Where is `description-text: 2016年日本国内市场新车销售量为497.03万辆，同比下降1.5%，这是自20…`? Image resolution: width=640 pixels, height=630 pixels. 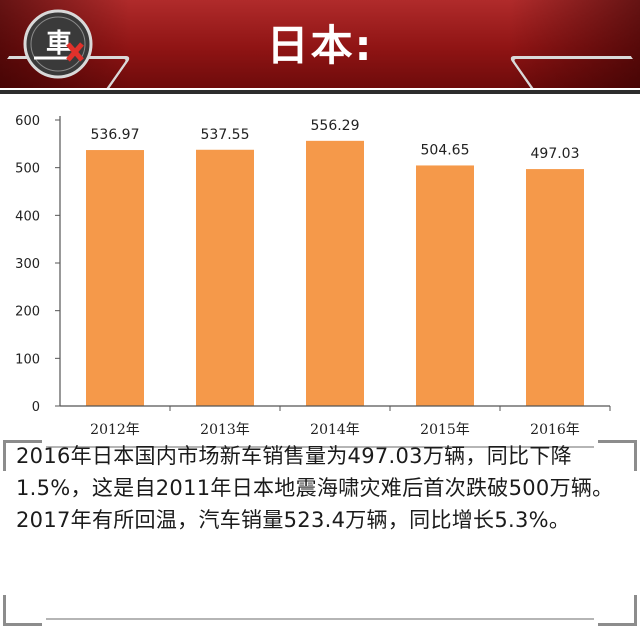 description-text: 2016年日本国内市场新车销售量为497.03万辆，同比下降1.5%，这是自20… is located at coordinates (315, 488).